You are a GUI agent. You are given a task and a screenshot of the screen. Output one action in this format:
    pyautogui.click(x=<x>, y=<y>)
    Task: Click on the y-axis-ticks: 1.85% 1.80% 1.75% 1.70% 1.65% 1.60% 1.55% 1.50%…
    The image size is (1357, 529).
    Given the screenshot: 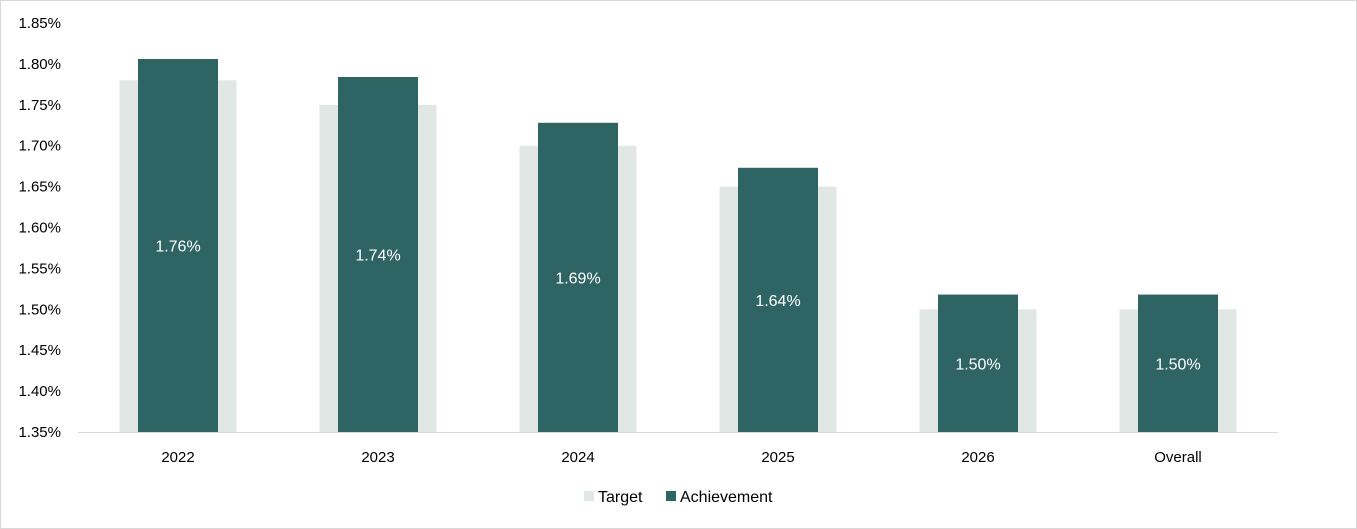 What is the action you would take?
    pyautogui.click(x=39, y=228)
    